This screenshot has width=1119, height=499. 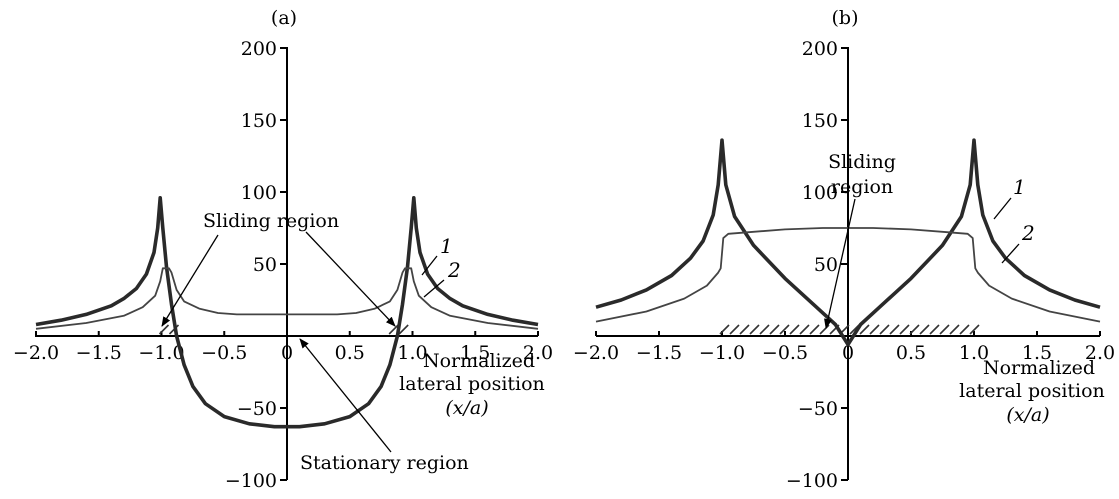 I want to click on sliding-label-line-1: Sliding, so click(x=862, y=162).